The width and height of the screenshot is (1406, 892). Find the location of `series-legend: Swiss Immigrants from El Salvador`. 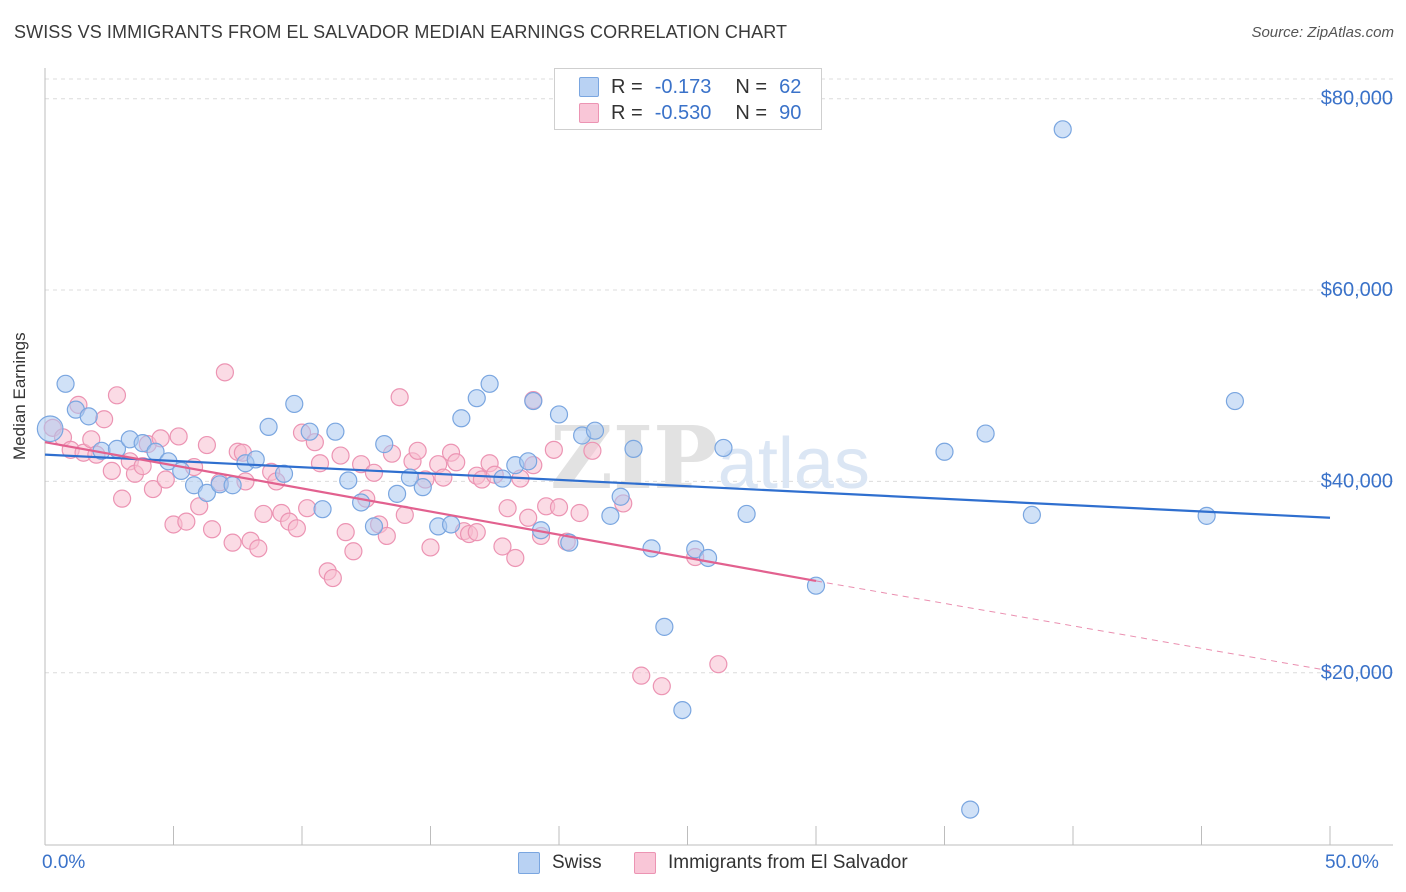

series-legend: Swiss Immigrants from El Salvador is located at coordinates (703, 865).